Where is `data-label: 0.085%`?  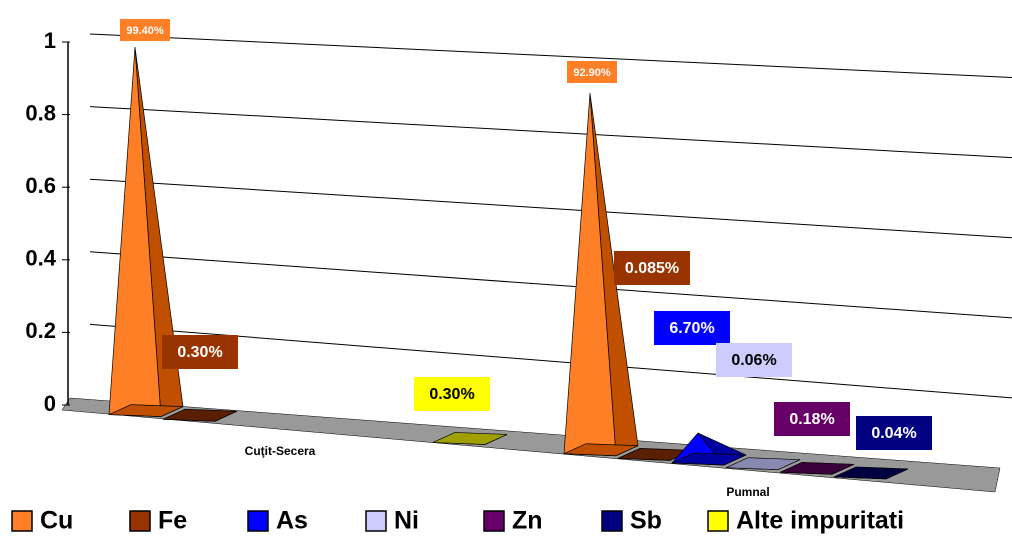
data-label: 0.085% is located at coordinates (652, 268).